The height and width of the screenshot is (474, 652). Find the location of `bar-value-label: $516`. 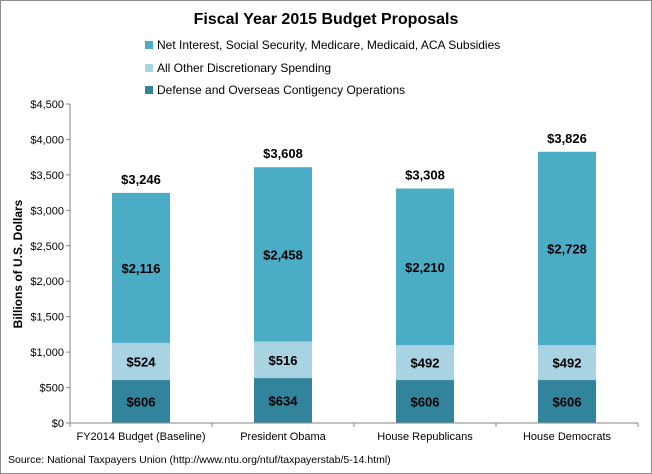

bar-value-label: $516 is located at coordinates (283, 360).